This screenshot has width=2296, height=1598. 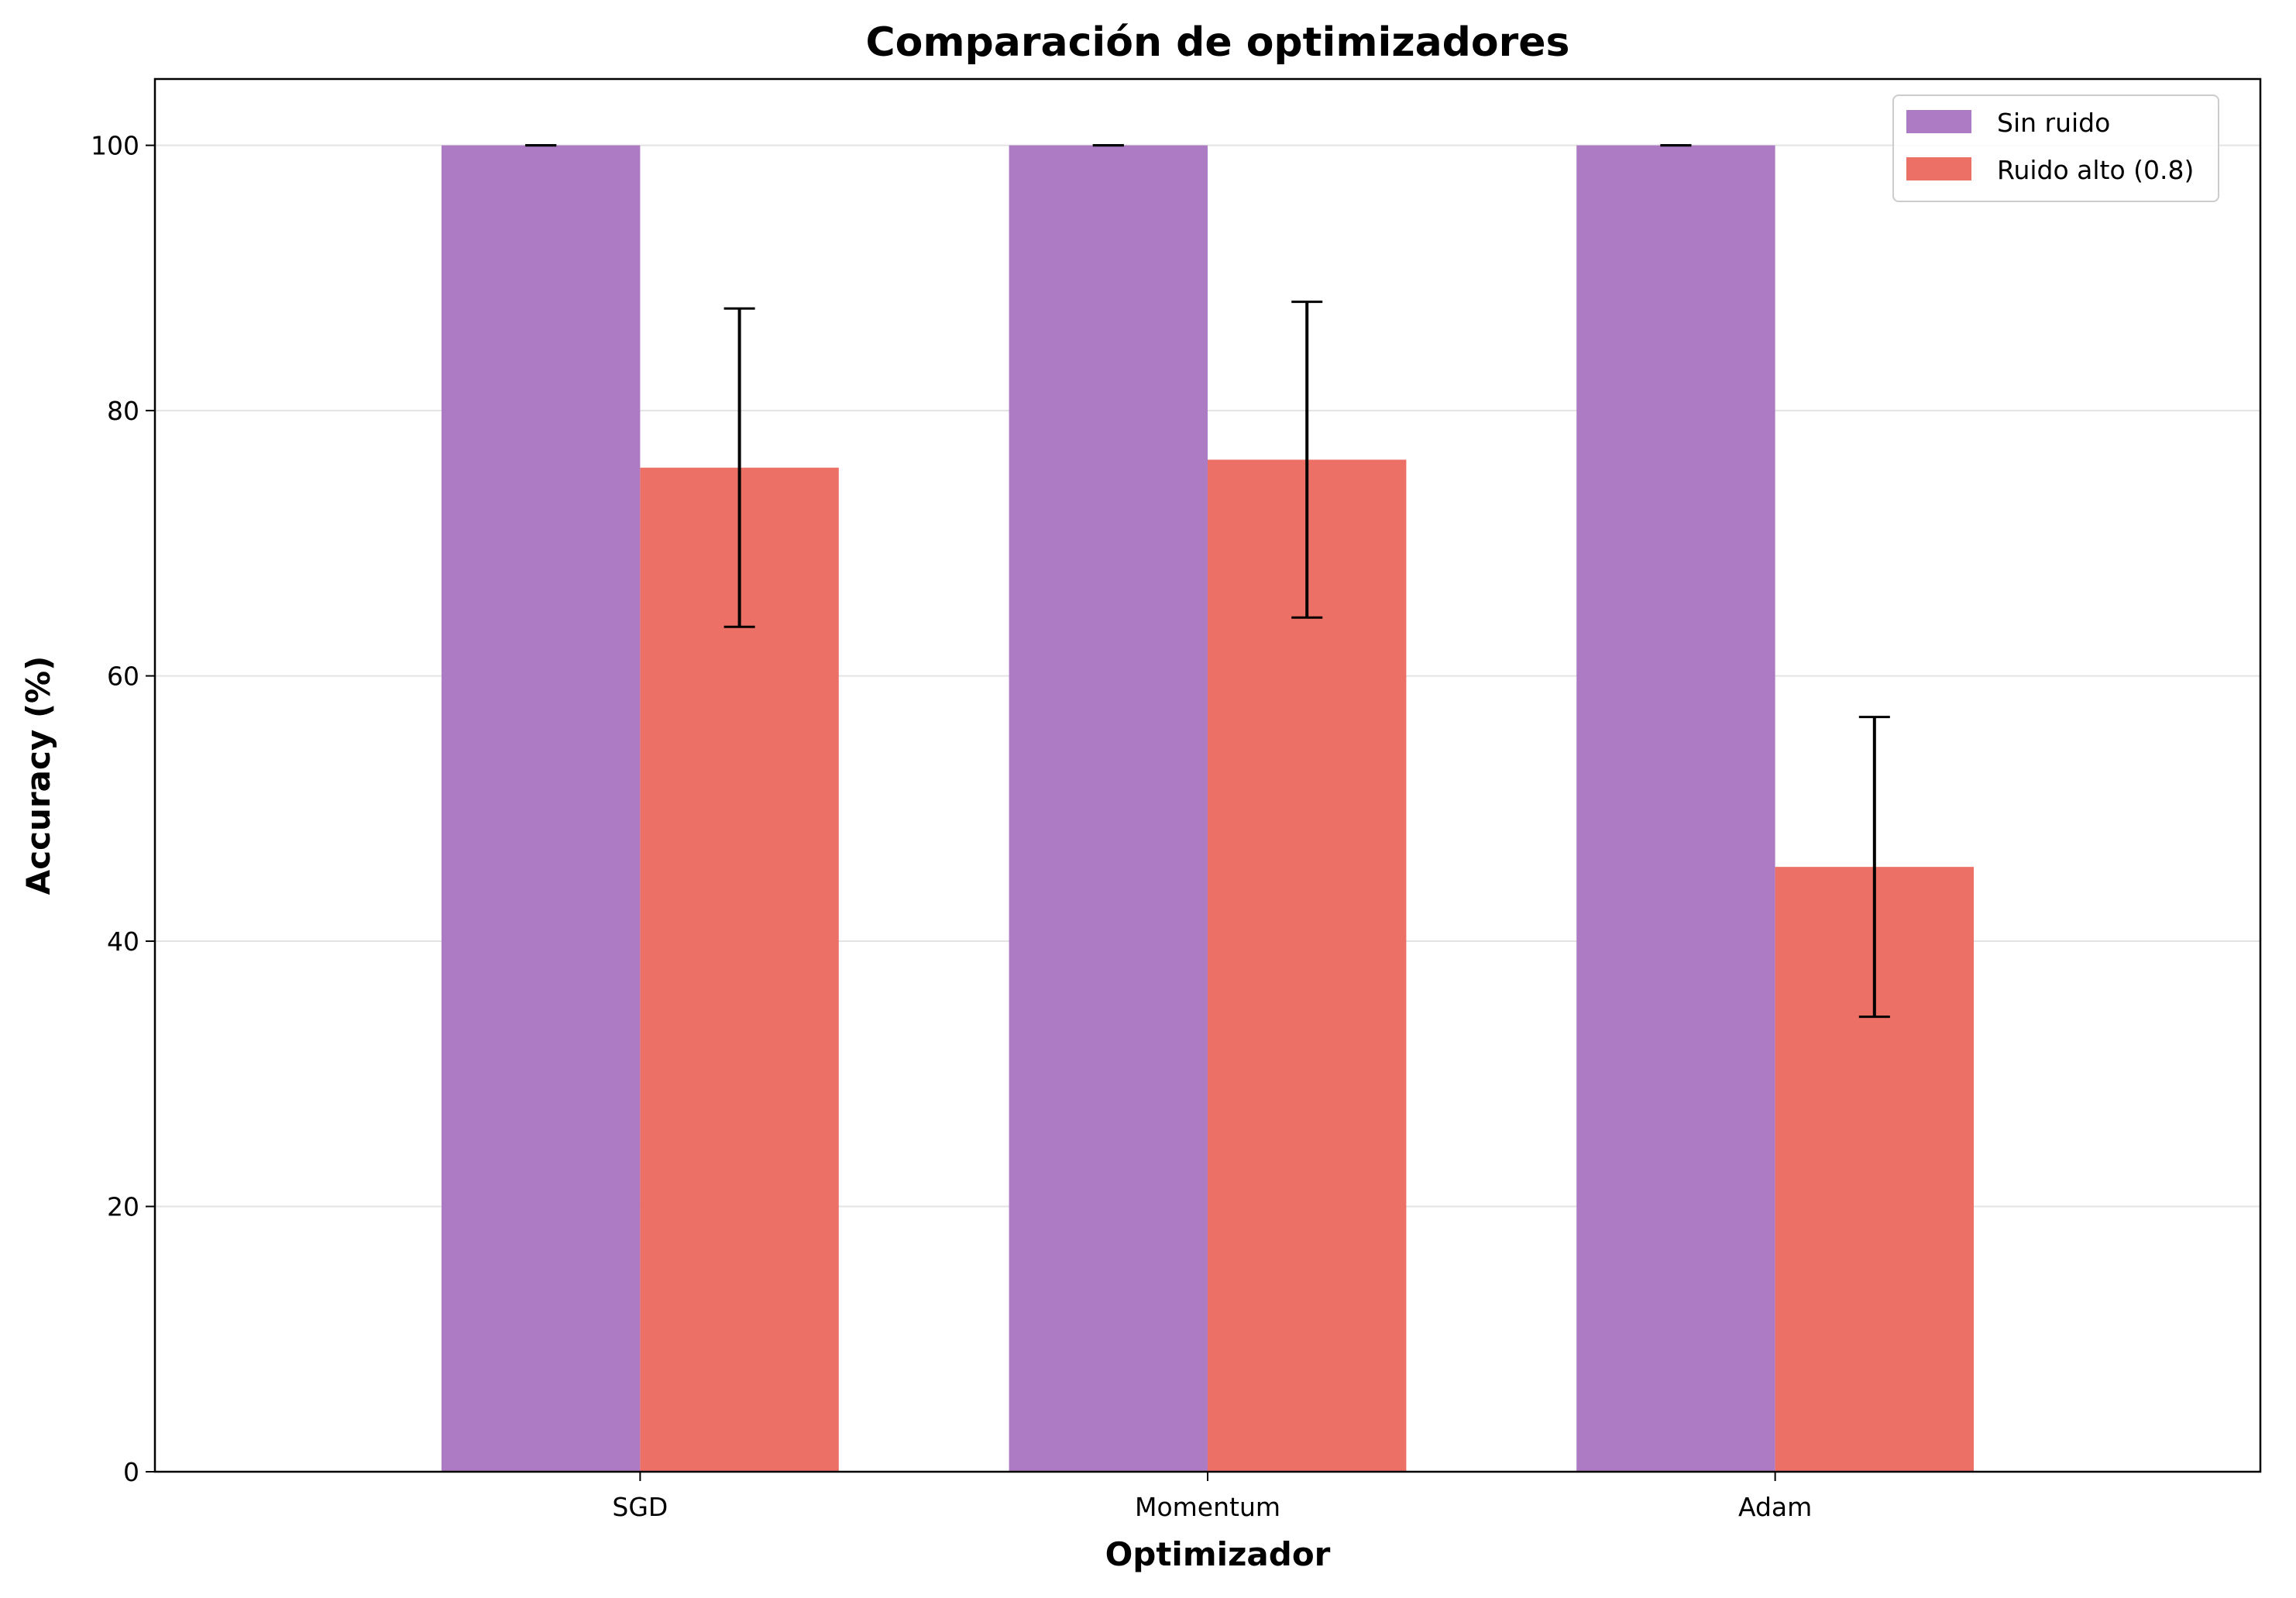 I want to click on x-tick-label-momentum: Momentum, so click(x=1207, y=1507).